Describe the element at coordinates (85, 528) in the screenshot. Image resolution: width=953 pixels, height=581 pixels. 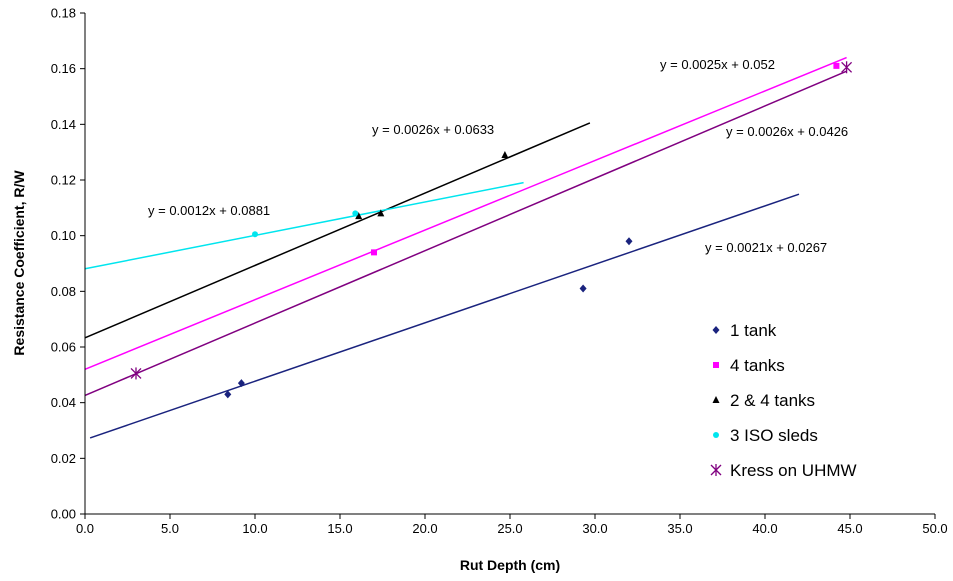
I see `x-tick-label: 0.0` at that location.